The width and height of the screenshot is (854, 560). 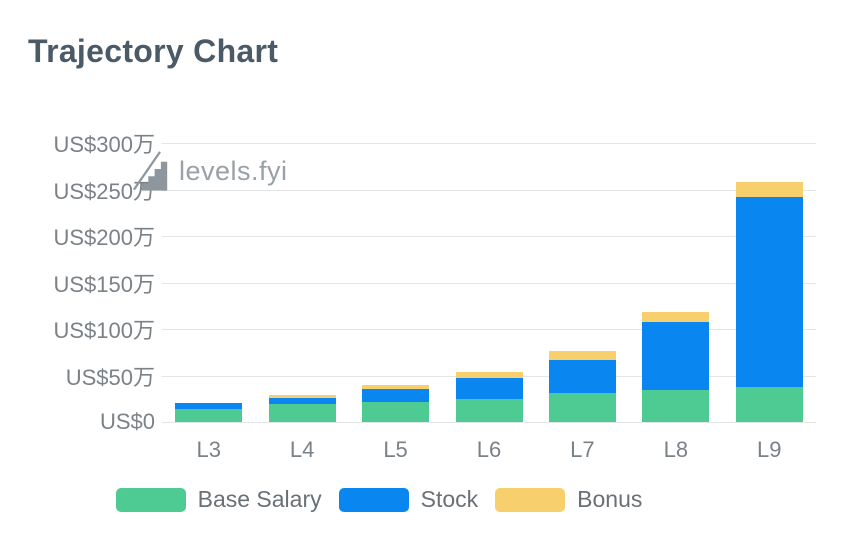 I want to click on y-axis-tick-label: US$0, so click(x=127, y=421).